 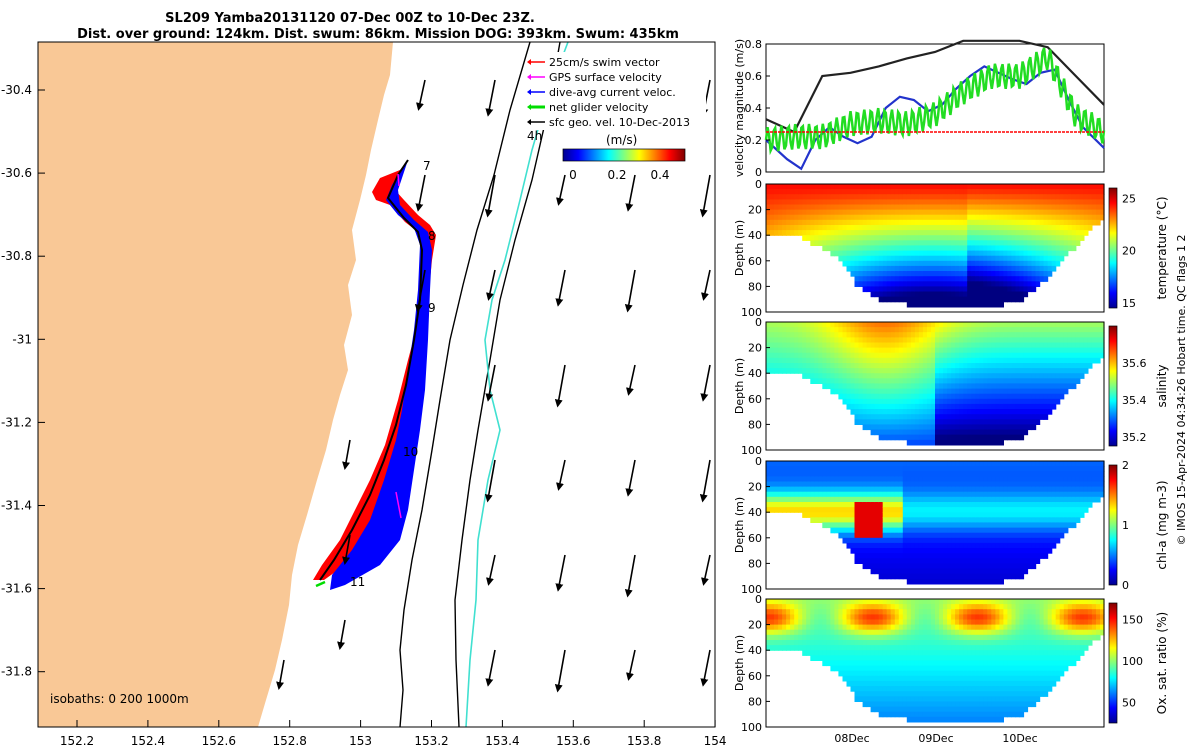 I want to click on heatmap-colorbar, so click(x=1113, y=525).